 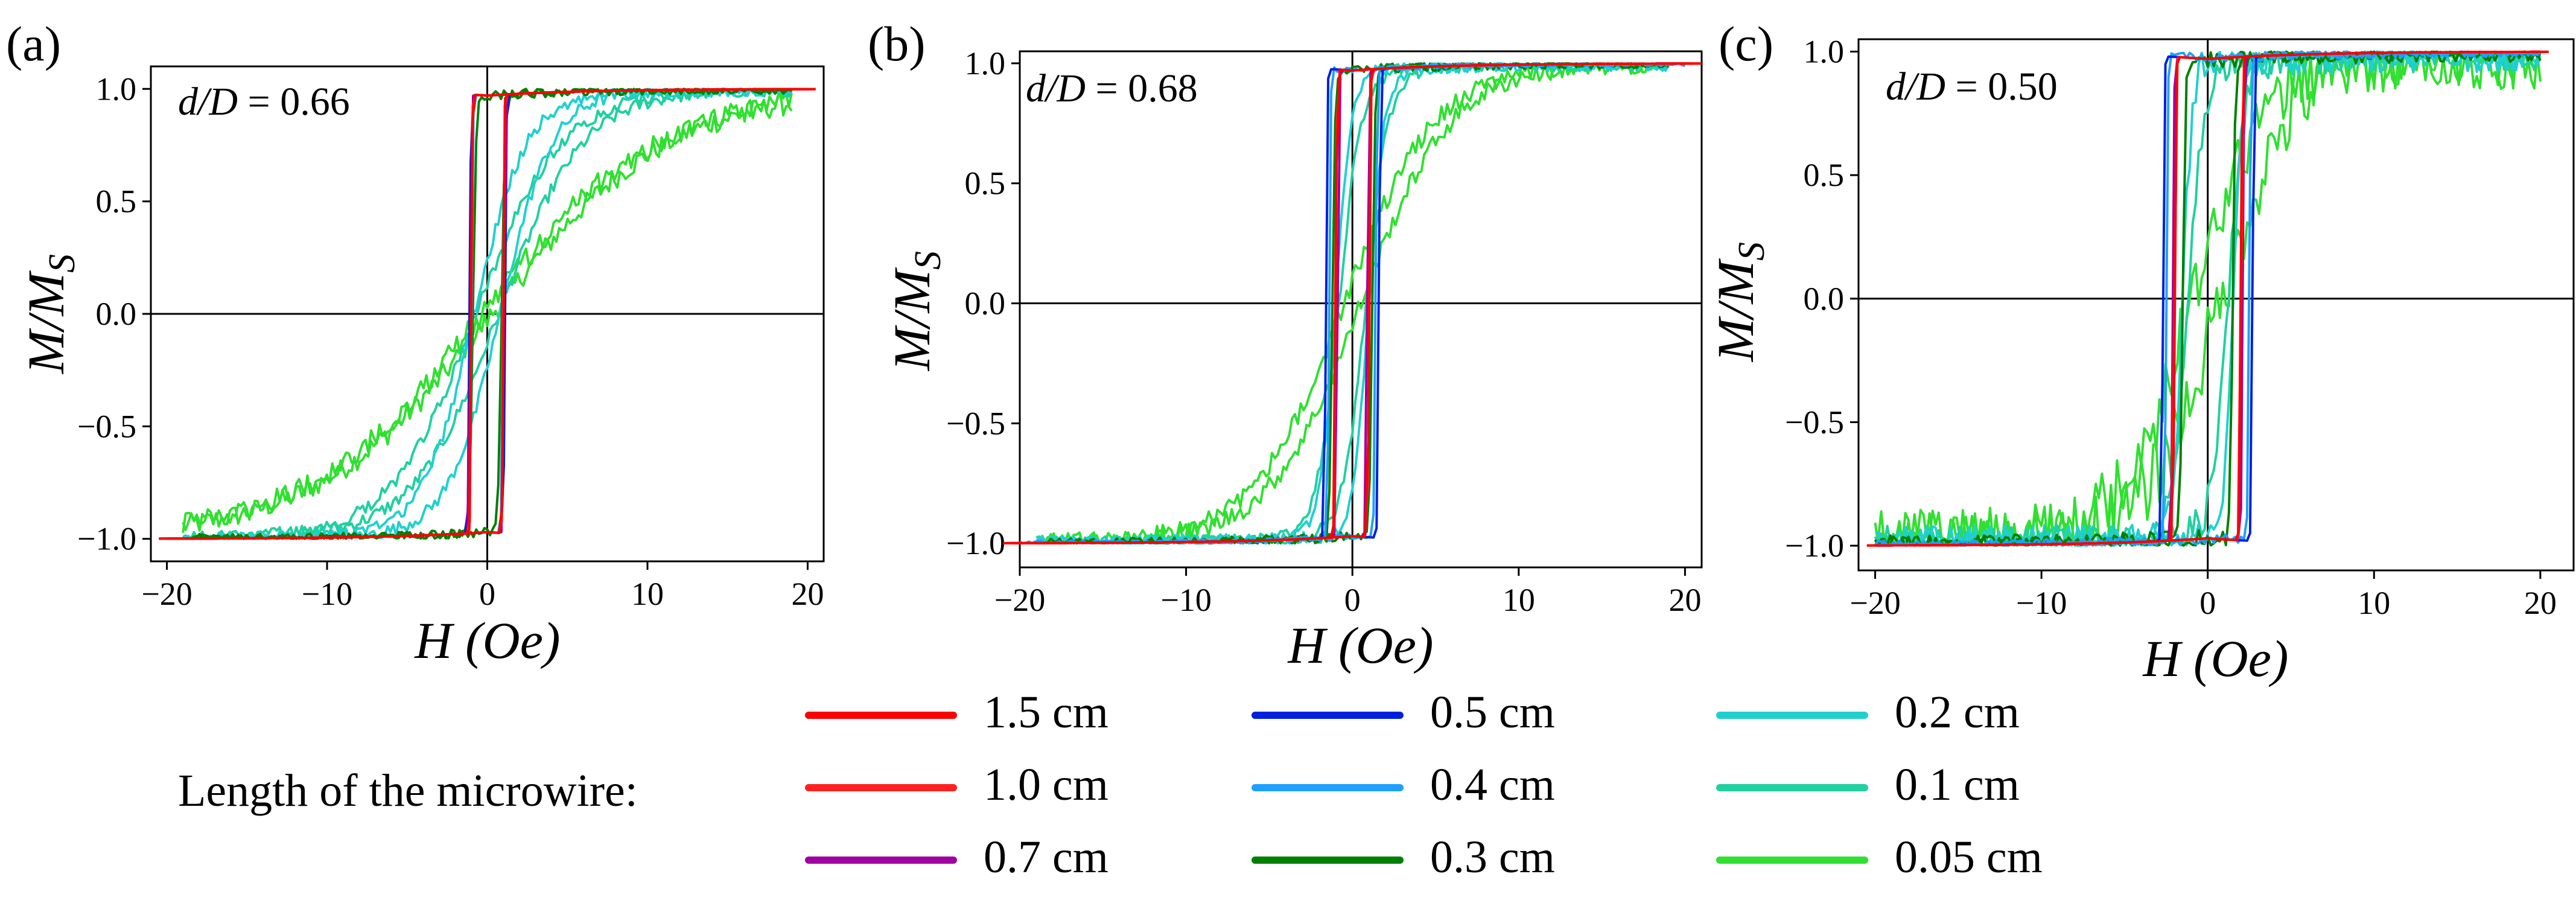 What do you see at coordinates (50, 314) in the screenshot?
I see `y-axis-title-a: M/MS` at bounding box center [50, 314].